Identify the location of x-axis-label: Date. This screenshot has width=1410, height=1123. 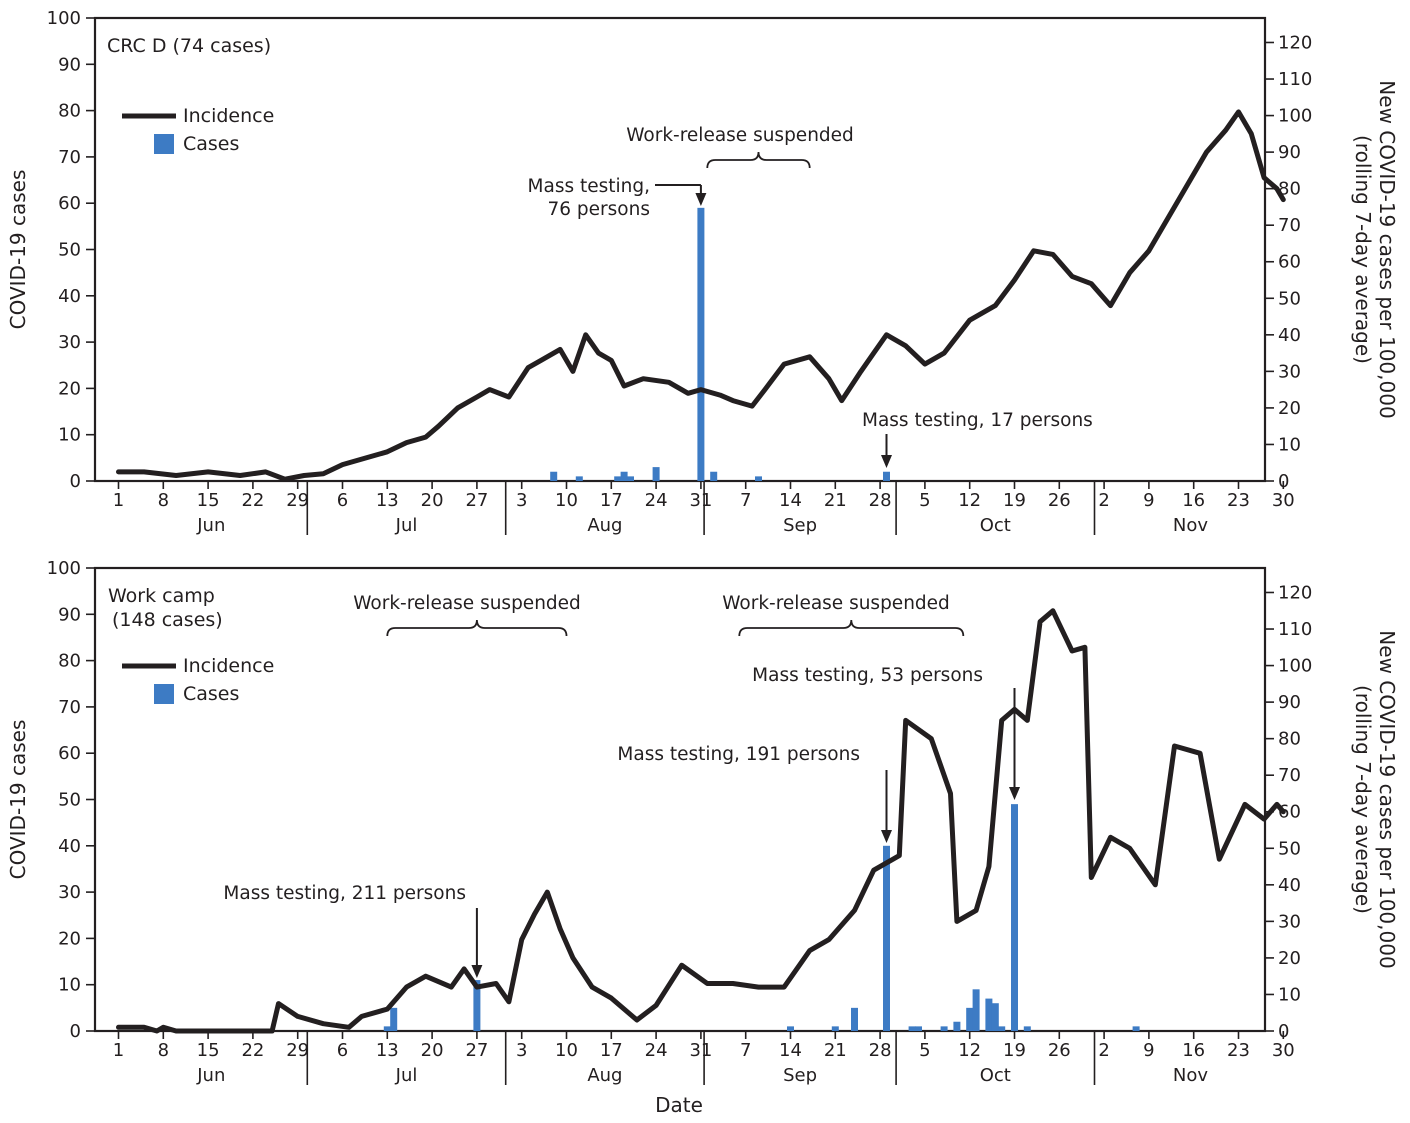
(679, 1105).